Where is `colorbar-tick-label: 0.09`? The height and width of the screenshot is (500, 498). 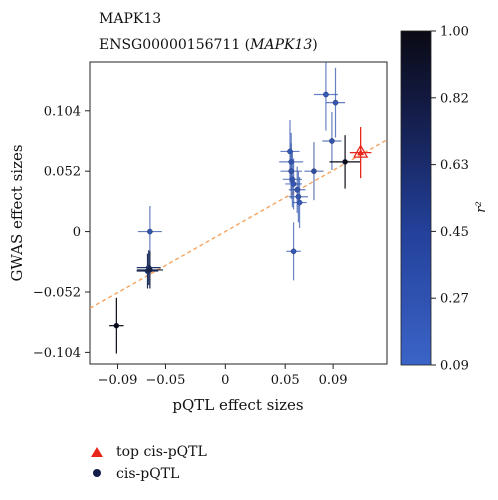 colorbar-tick-label: 0.09 is located at coordinates (454, 366).